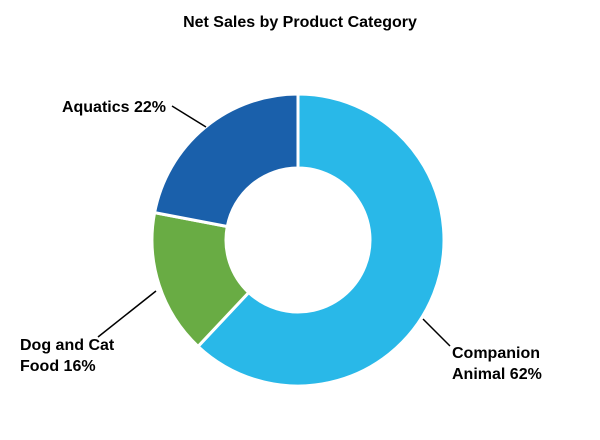 The image size is (600, 440). What do you see at coordinates (300, 22) in the screenshot?
I see `chart-title: Net Sales by Product Category` at bounding box center [300, 22].